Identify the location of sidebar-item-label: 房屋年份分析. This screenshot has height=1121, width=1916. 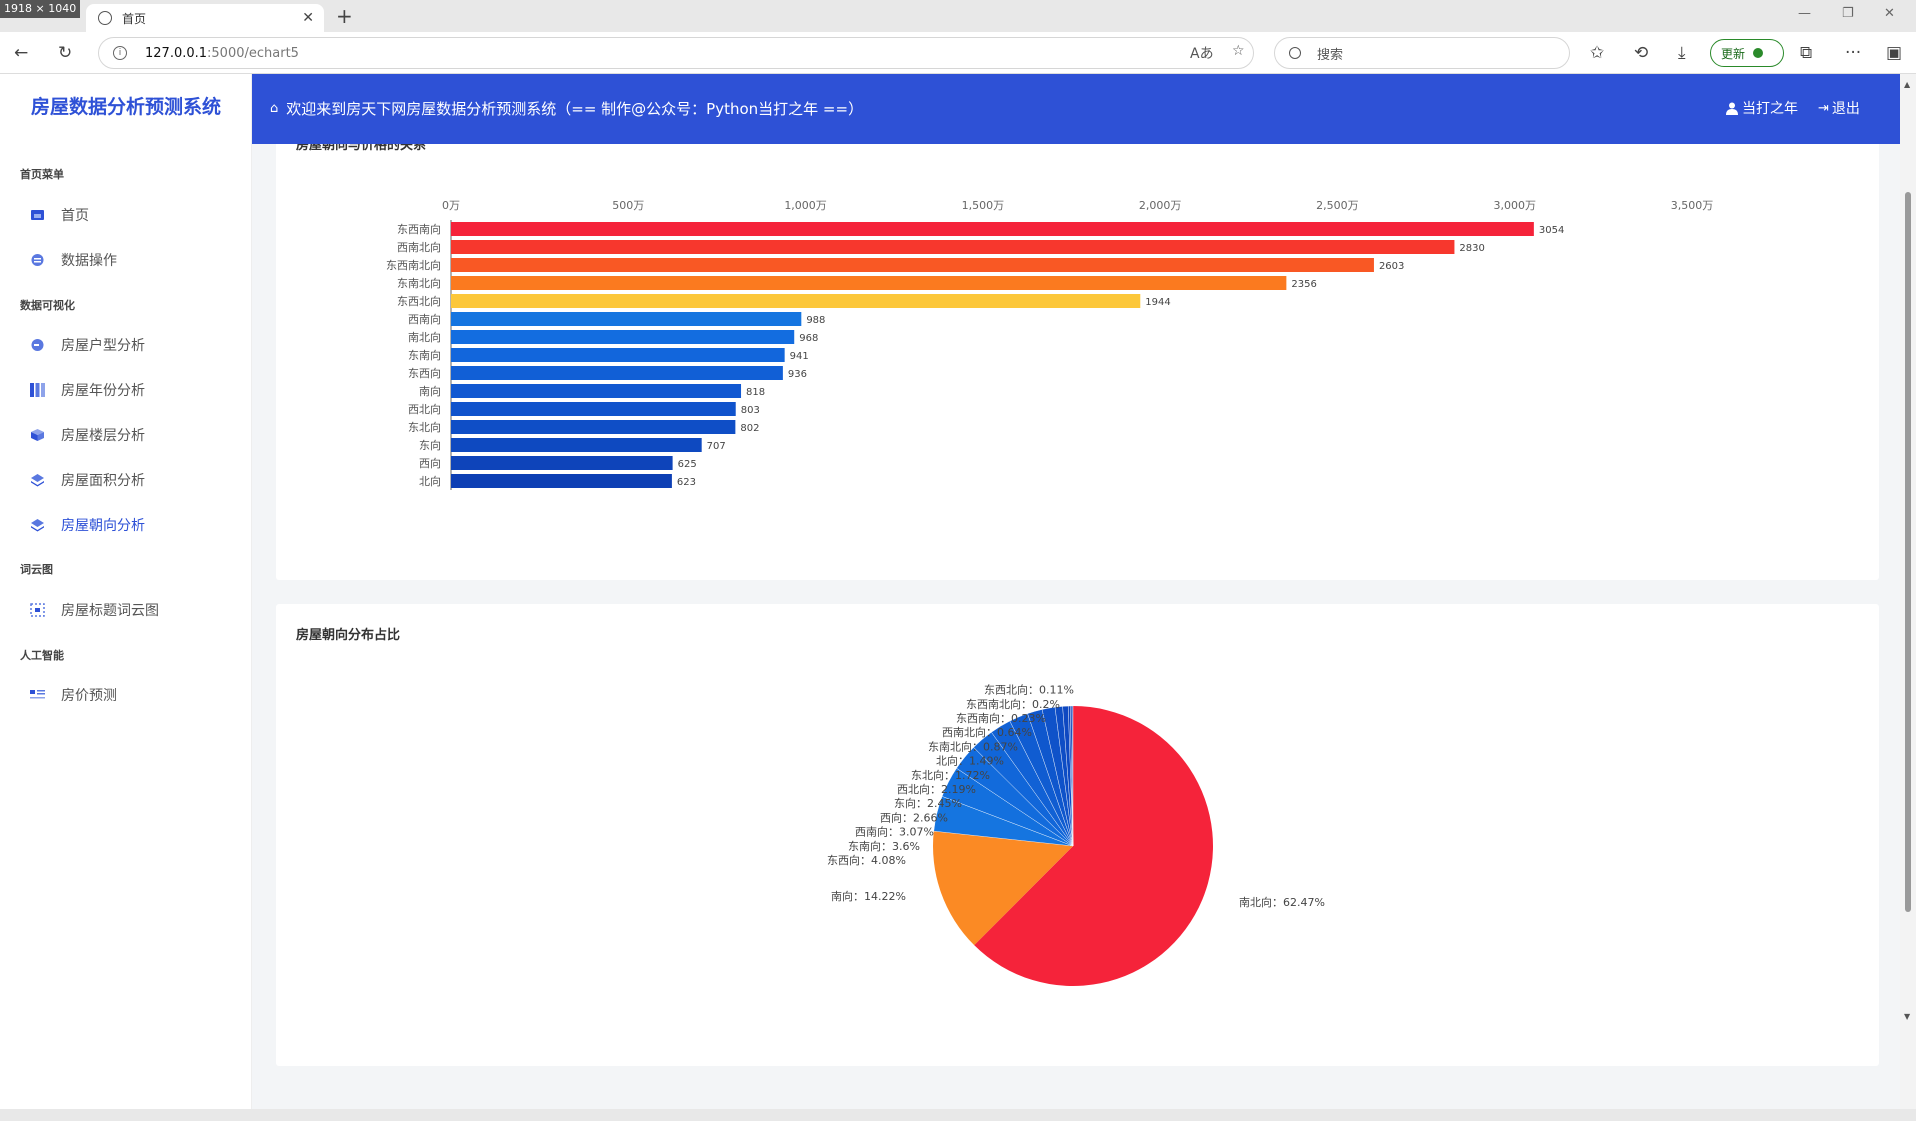
(103, 391).